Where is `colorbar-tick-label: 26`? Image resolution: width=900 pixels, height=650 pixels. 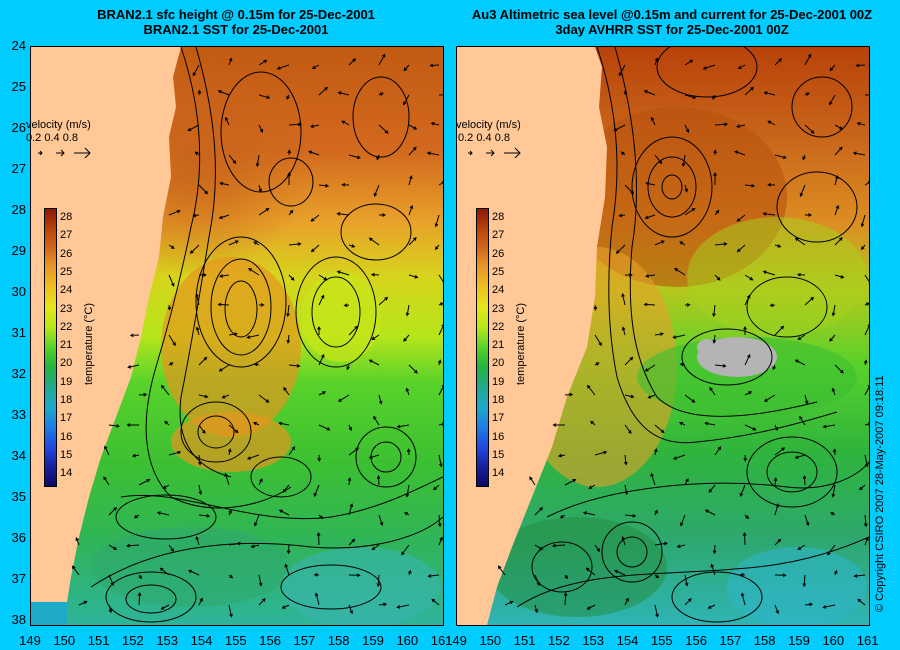 colorbar-tick-label: 26 is located at coordinates (498, 253).